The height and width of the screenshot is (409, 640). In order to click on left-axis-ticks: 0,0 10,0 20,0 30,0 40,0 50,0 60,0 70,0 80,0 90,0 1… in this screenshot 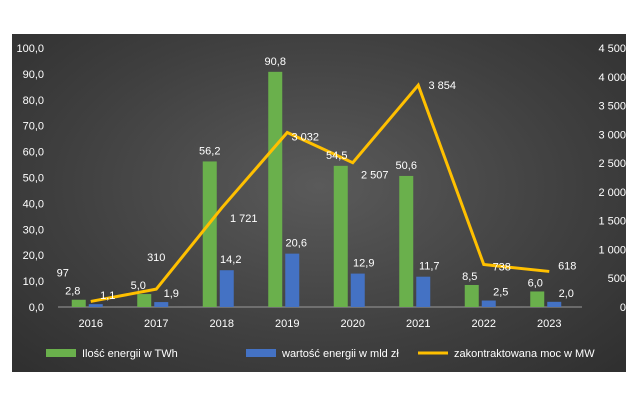, I will do `click(30, 178)`.